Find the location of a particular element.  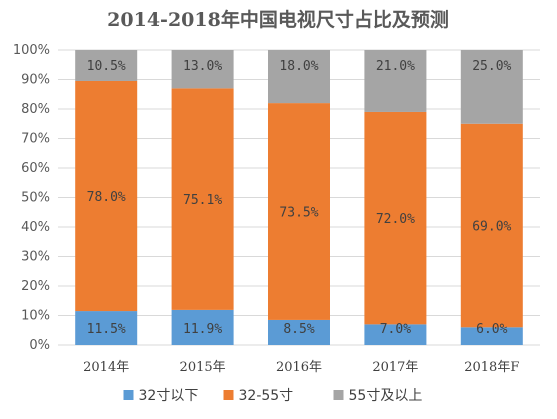

data-label: 72.0% is located at coordinates (395, 219).